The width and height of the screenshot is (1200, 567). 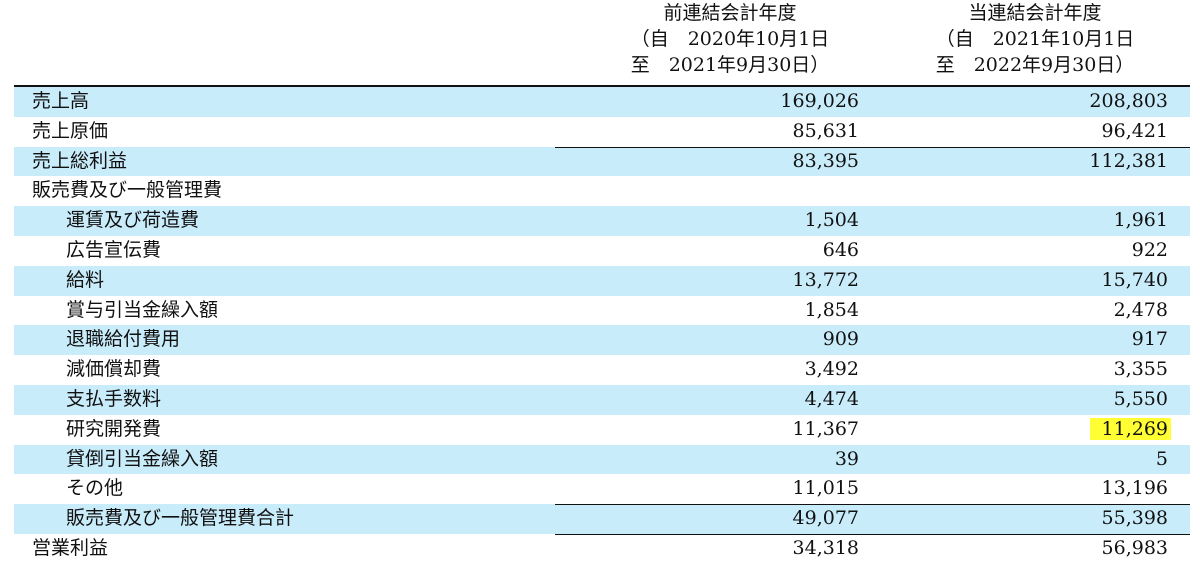 I want to click on row-bad-debt-provision: 貸倒引当金繰入額 39 5, so click(x=602, y=459).